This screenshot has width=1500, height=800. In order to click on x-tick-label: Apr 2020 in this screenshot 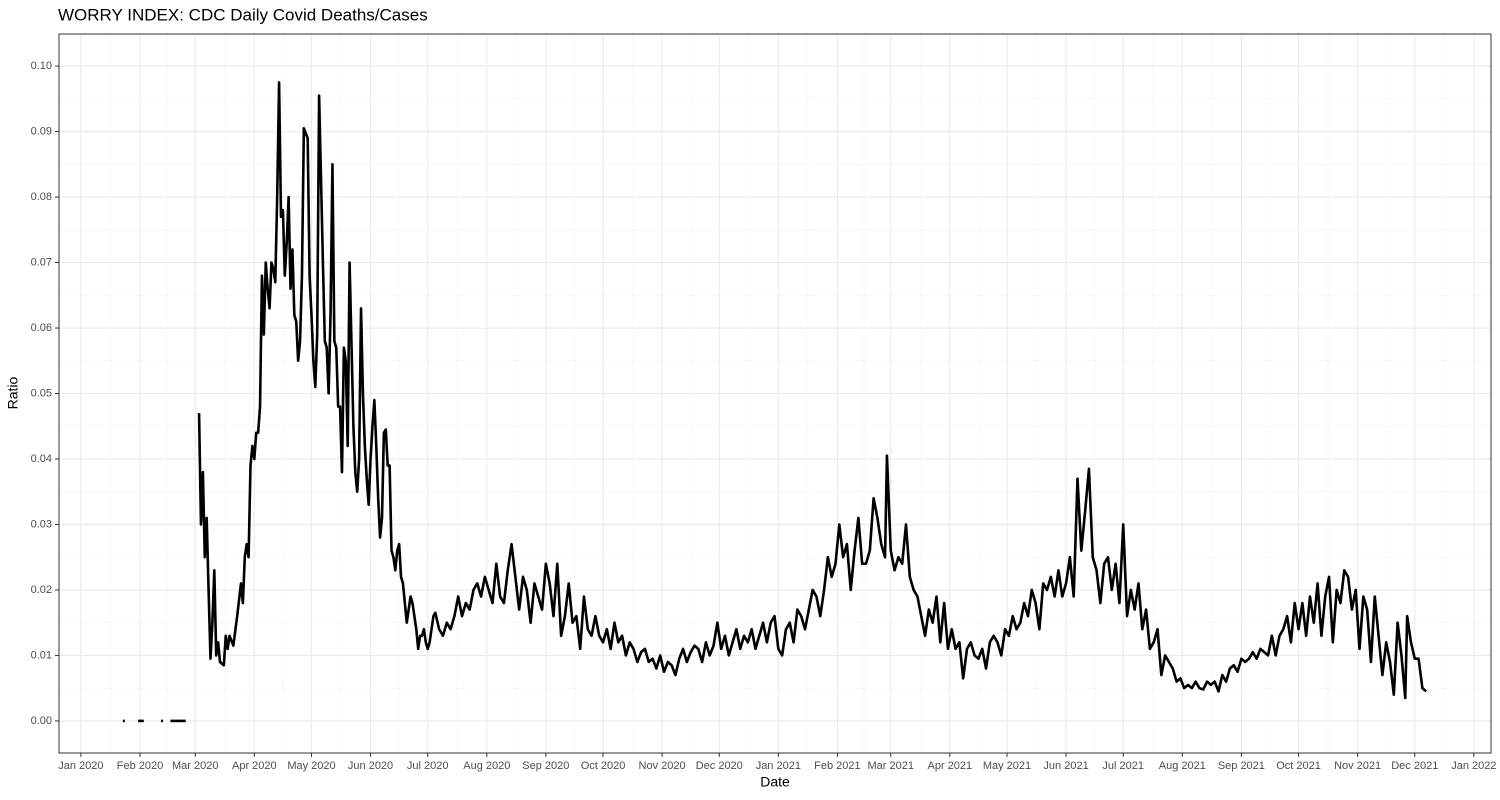, I will do `click(254, 766)`.